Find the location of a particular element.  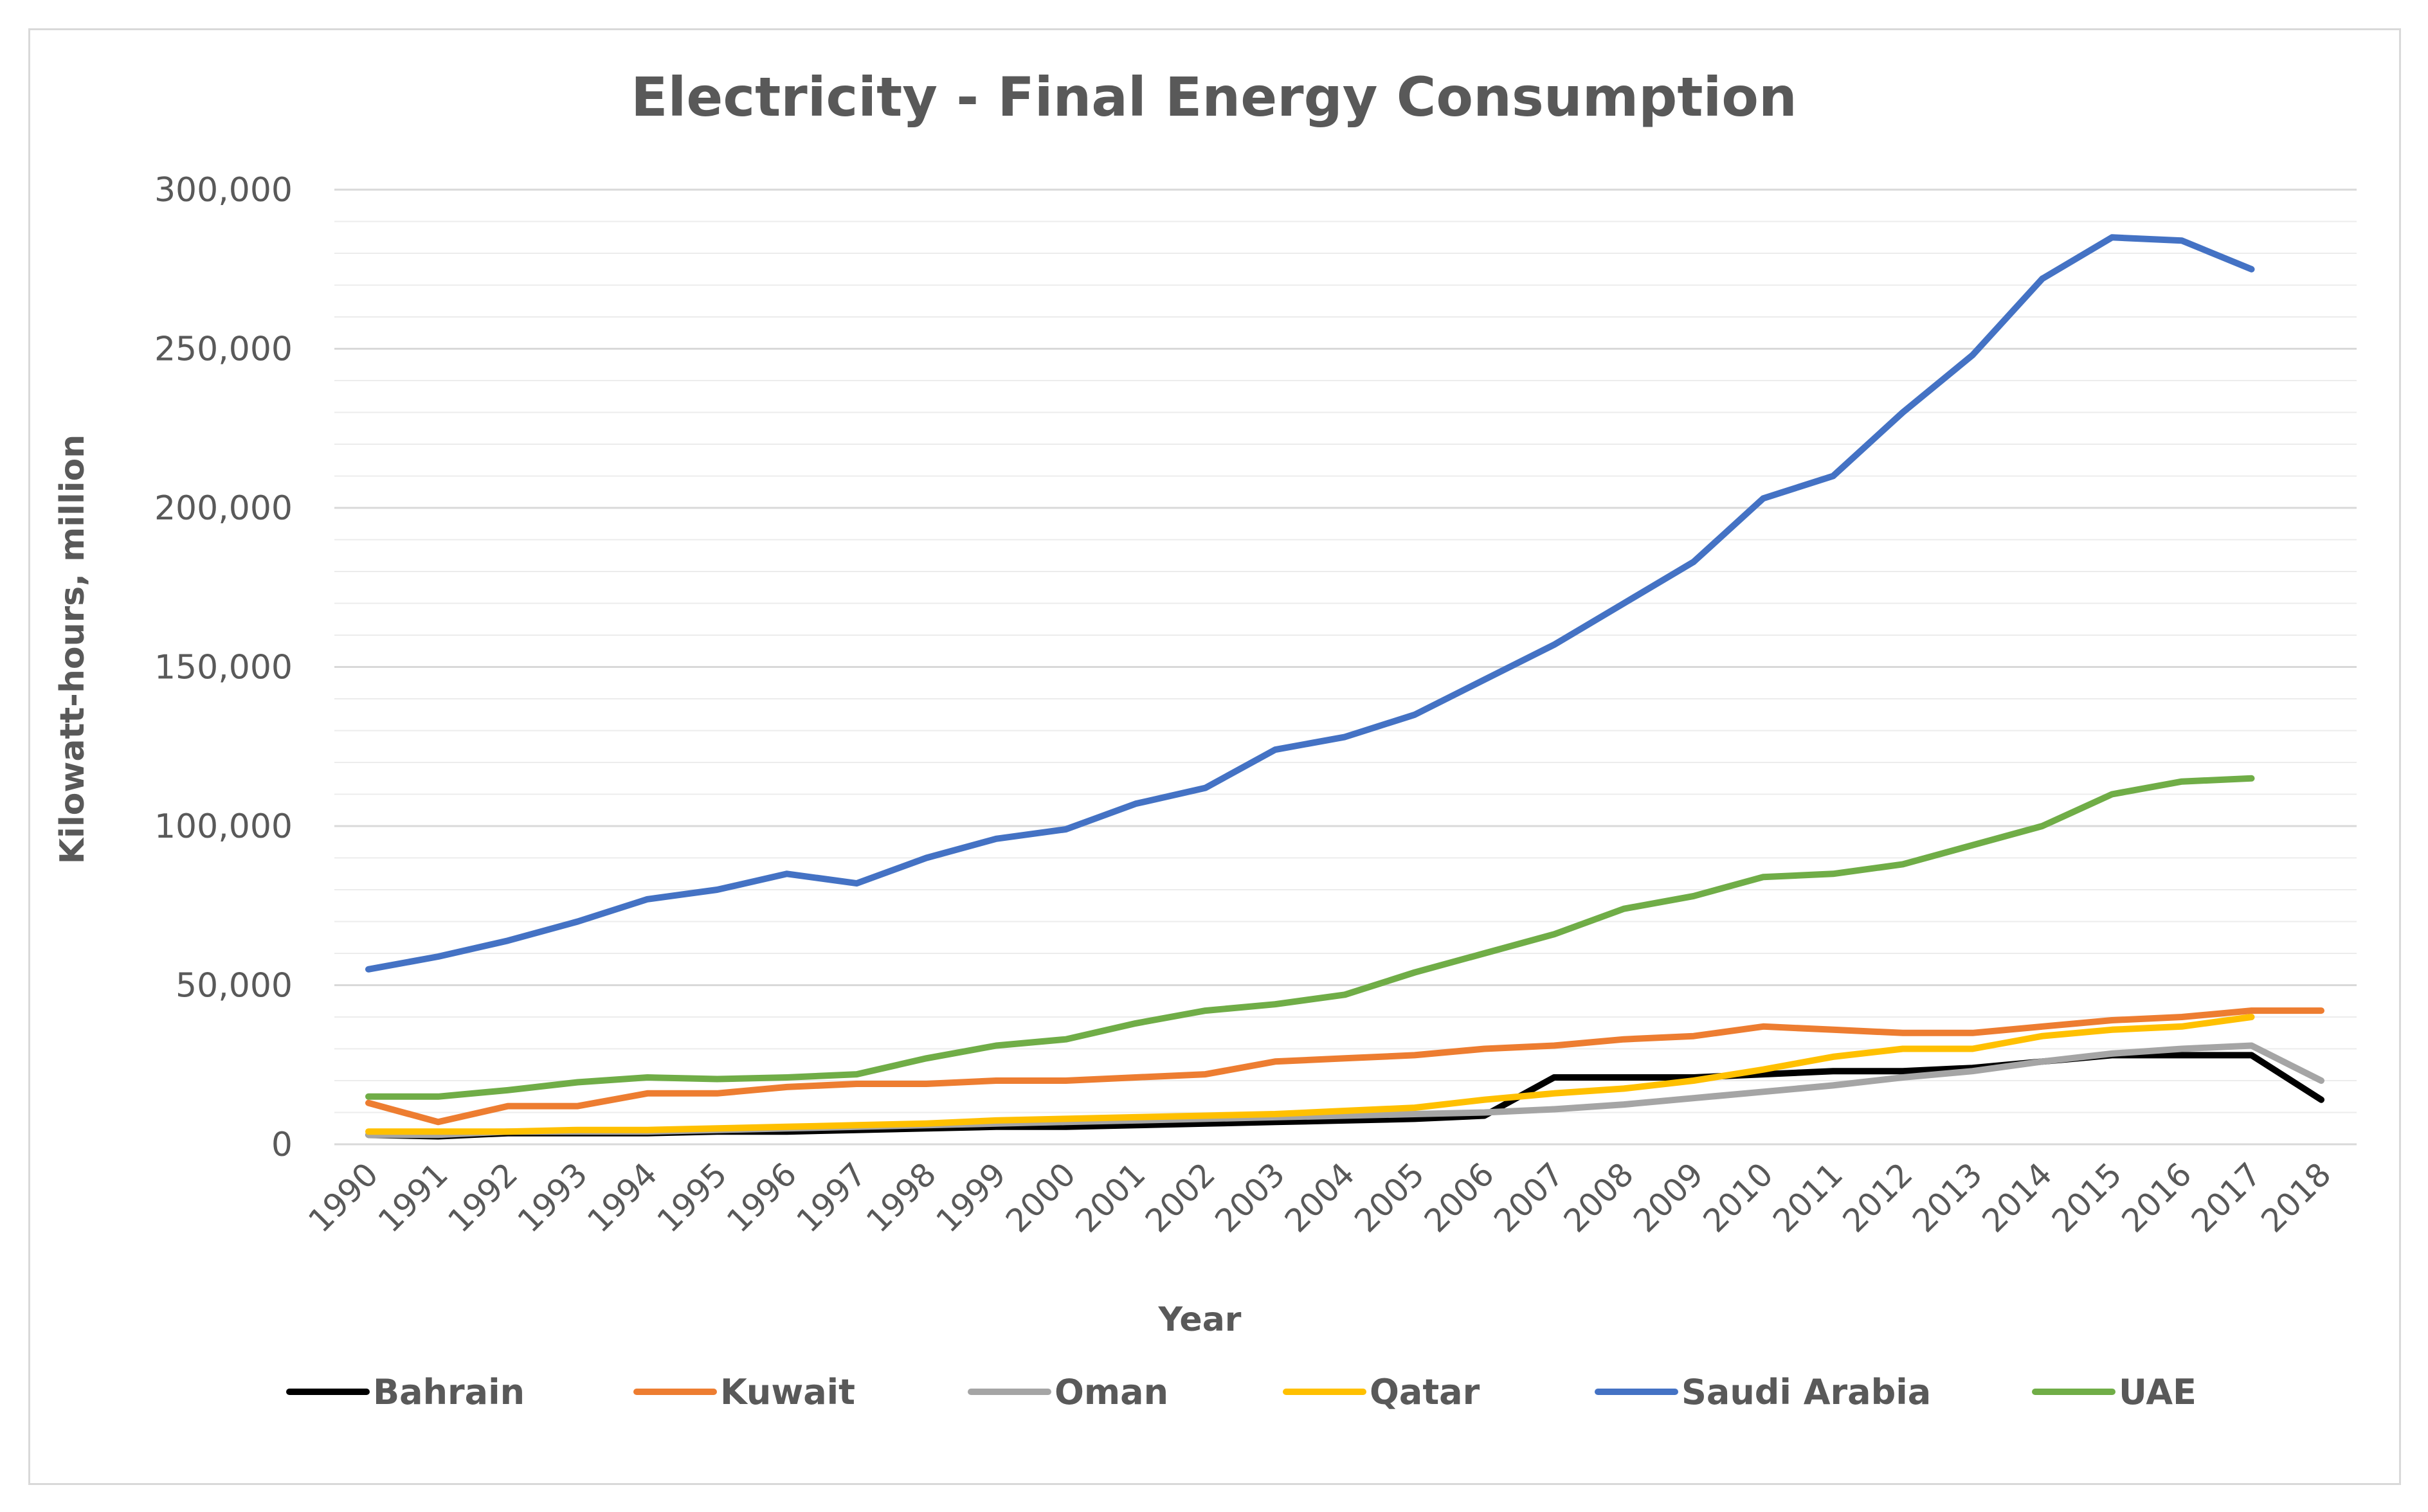

x-tick-label: 2000 is located at coordinates (1041, 1197).